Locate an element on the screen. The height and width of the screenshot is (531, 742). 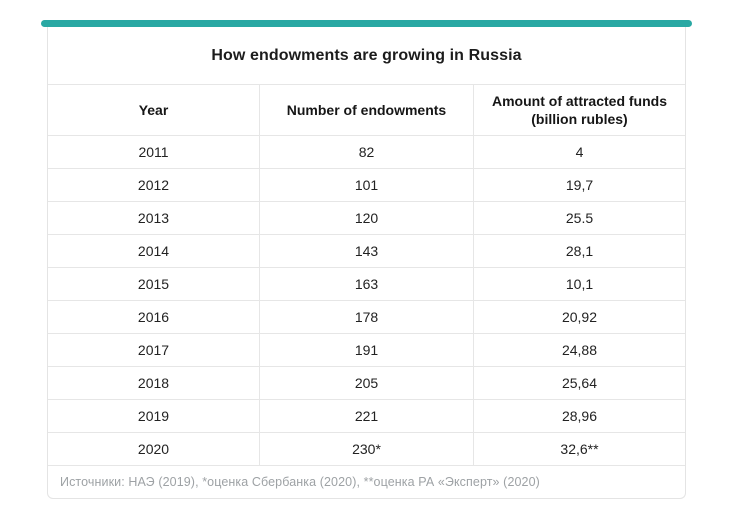
cell-endowments-count: 191 is located at coordinates (366, 350).